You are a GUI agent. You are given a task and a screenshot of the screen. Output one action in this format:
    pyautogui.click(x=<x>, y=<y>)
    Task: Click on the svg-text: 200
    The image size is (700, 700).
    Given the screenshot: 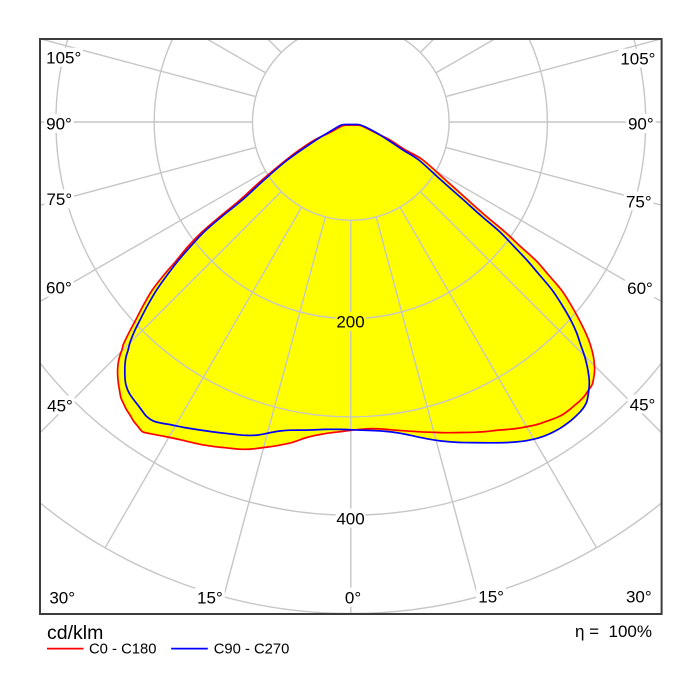 What is the action you would take?
    pyautogui.click(x=350, y=322)
    